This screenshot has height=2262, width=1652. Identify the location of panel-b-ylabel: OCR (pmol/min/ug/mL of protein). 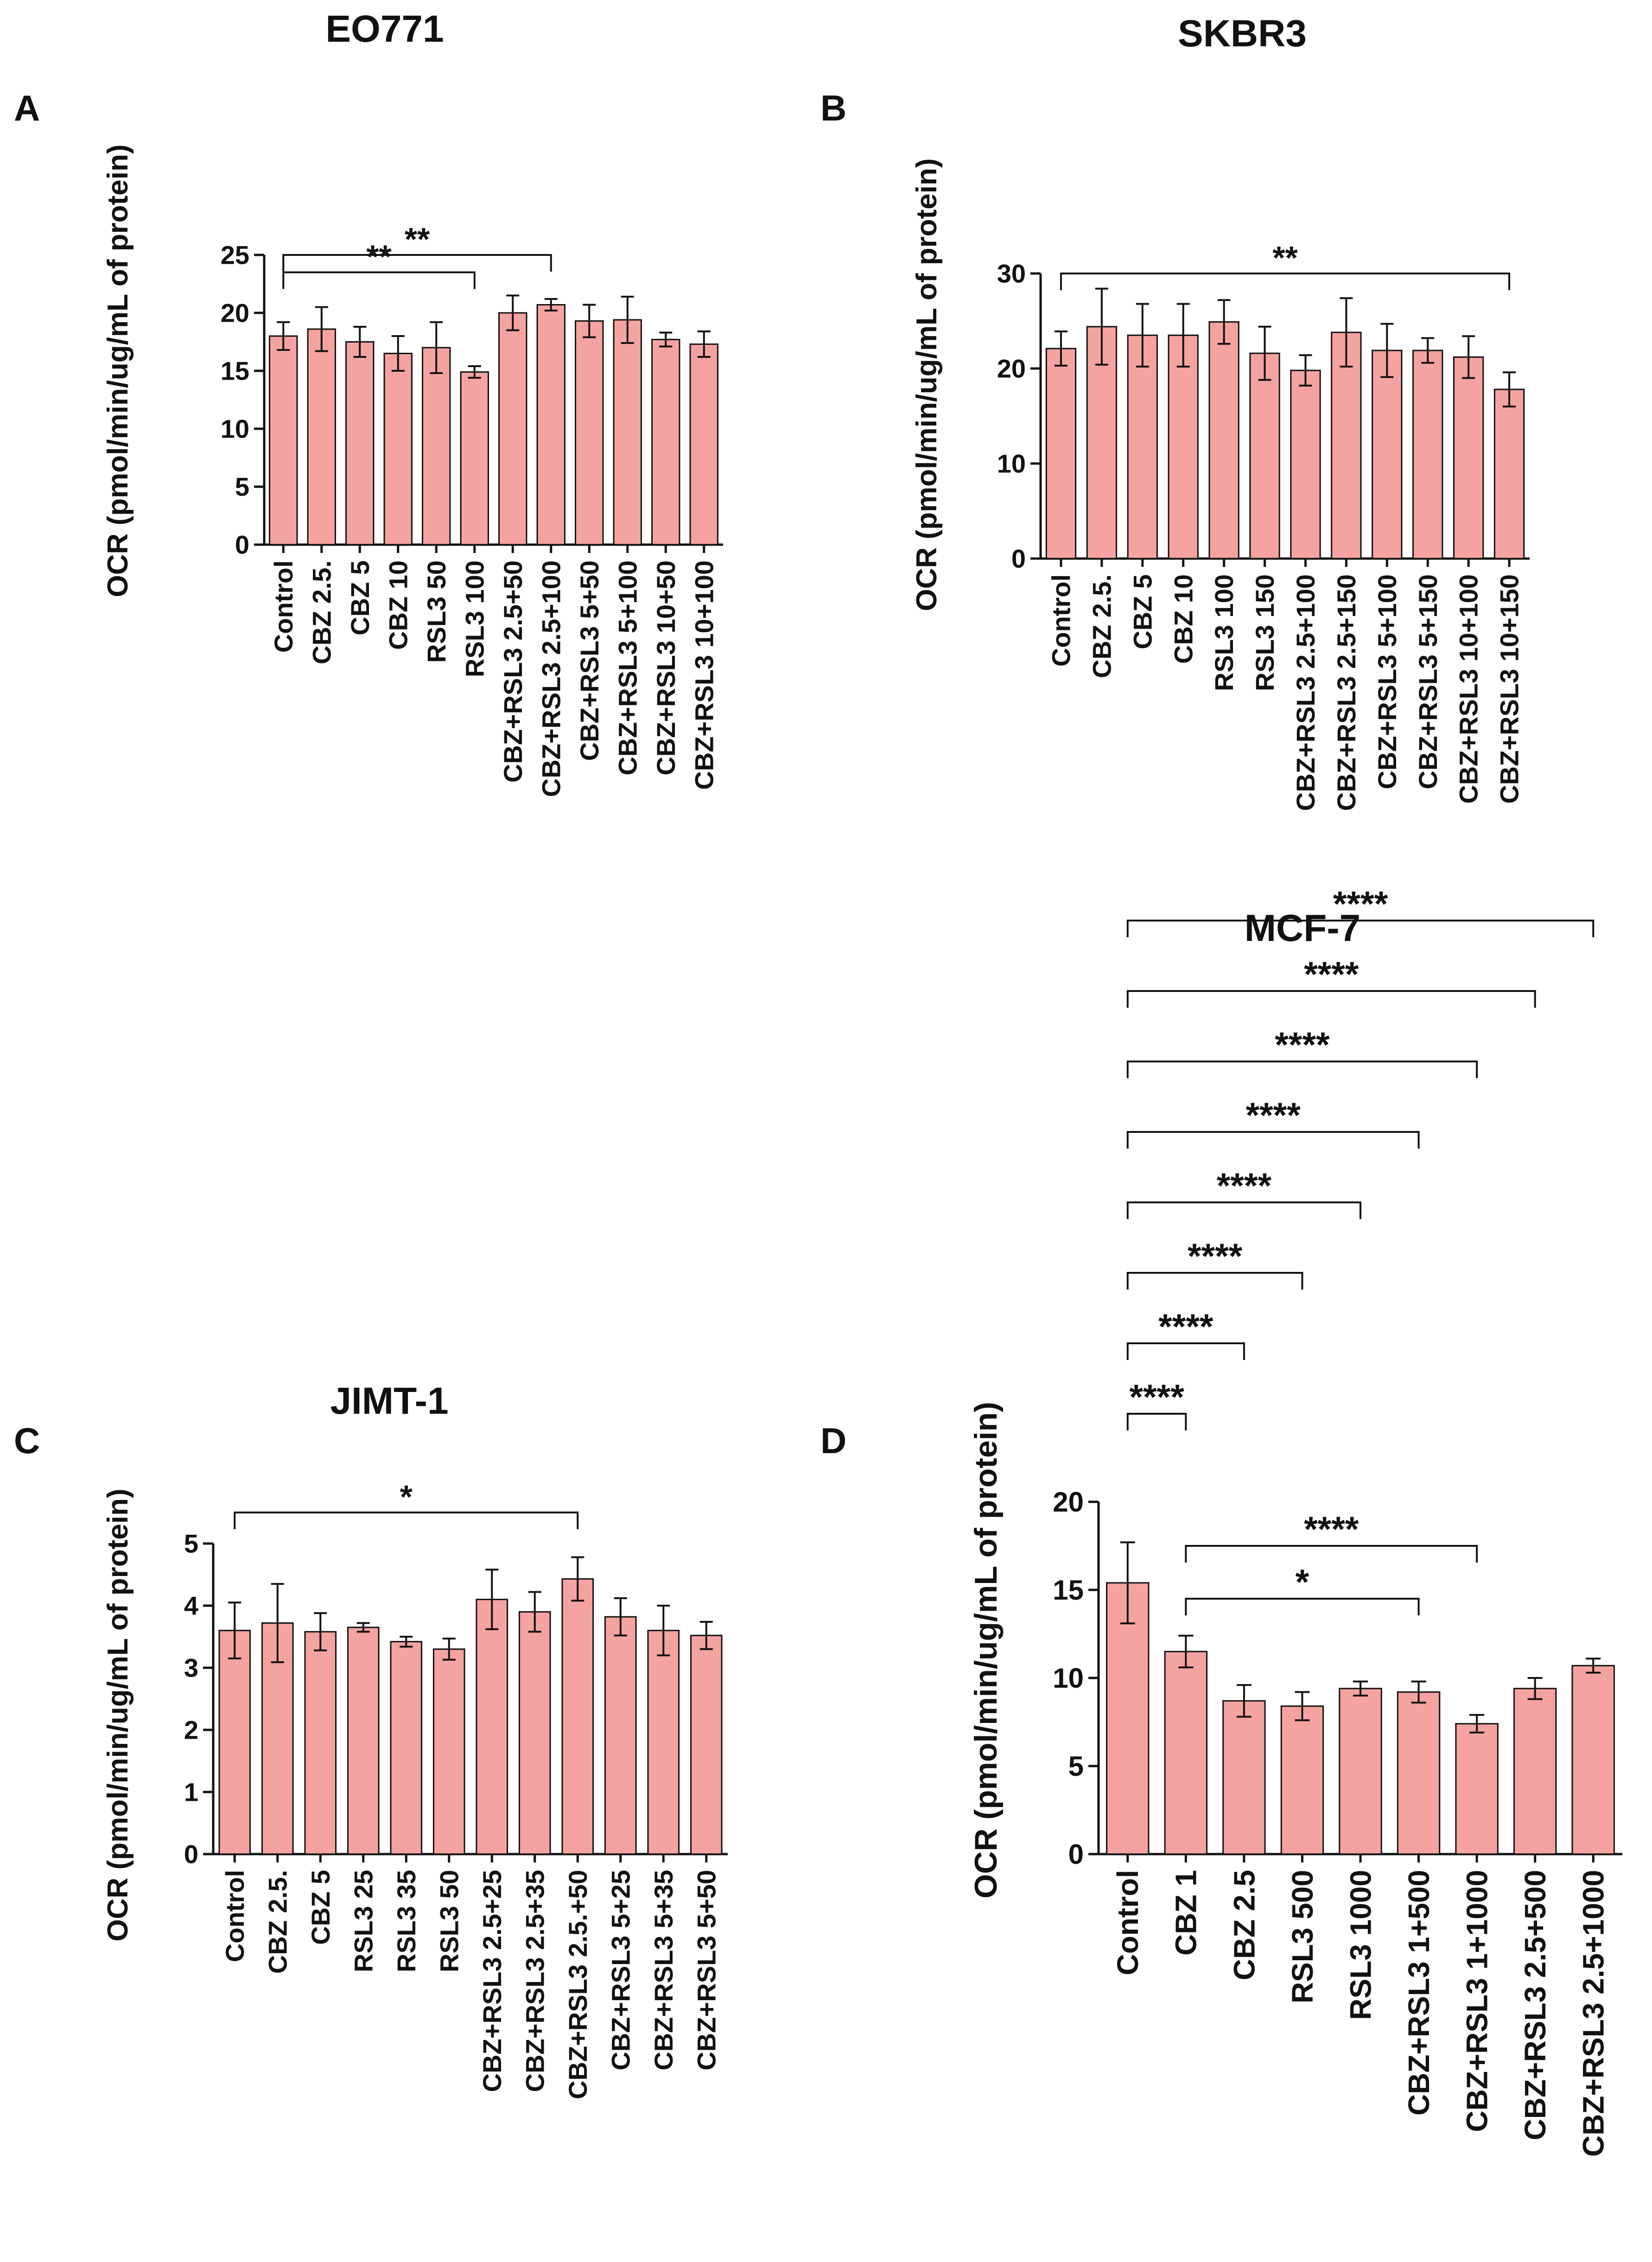
(927, 385).